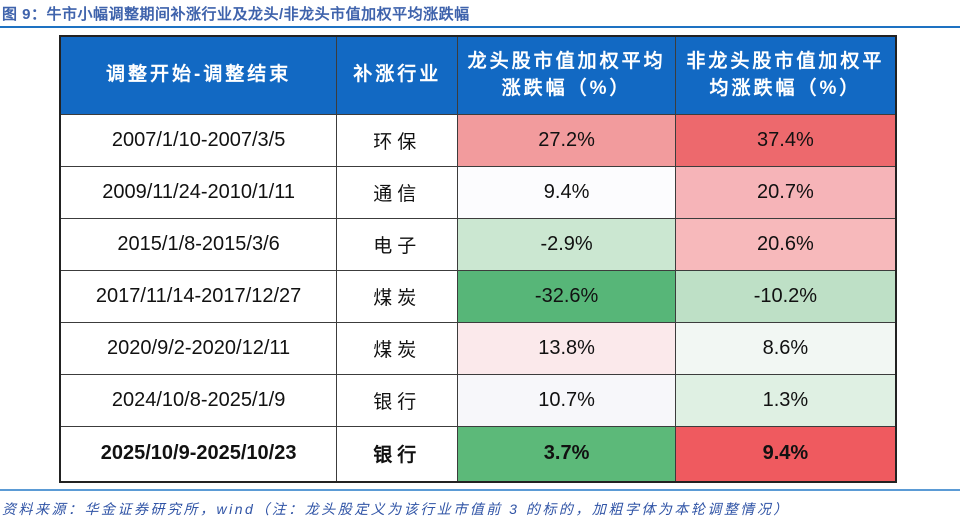 Image resolution: width=960 pixels, height=524 pixels. What do you see at coordinates (566, 348) in the screenshot?
I see `cell-leader-value: 13.8%` at bounding box center [566, 348].